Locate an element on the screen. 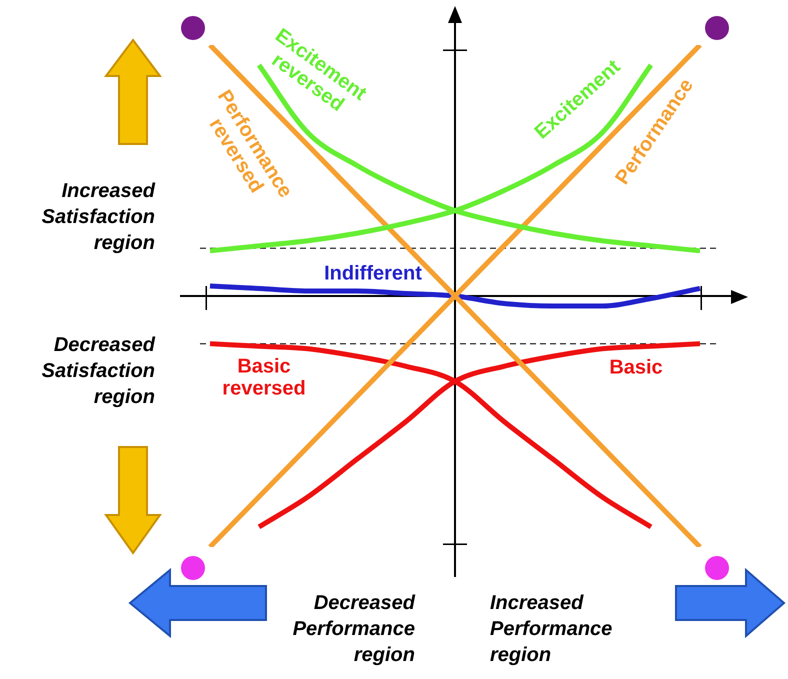 This screenshot has width=788, height=679. series-label: Basic reversed is located at coordinates (264, 378).